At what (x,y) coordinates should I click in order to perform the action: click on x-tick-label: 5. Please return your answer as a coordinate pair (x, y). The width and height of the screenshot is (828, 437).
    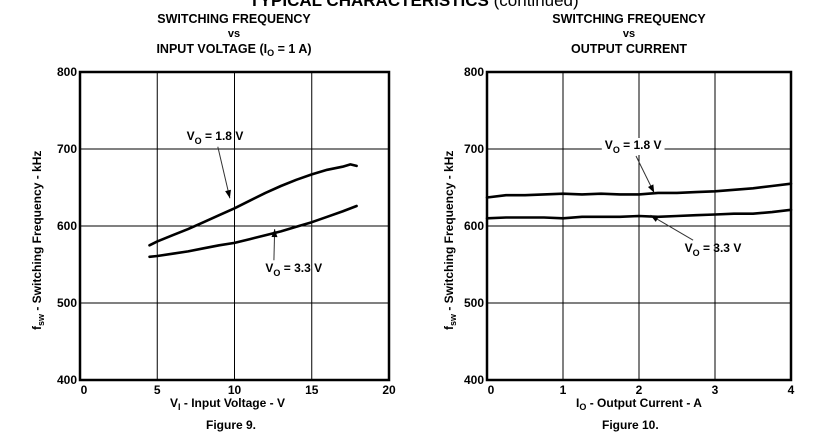
    Looking at the image, I should click on (157, 390).